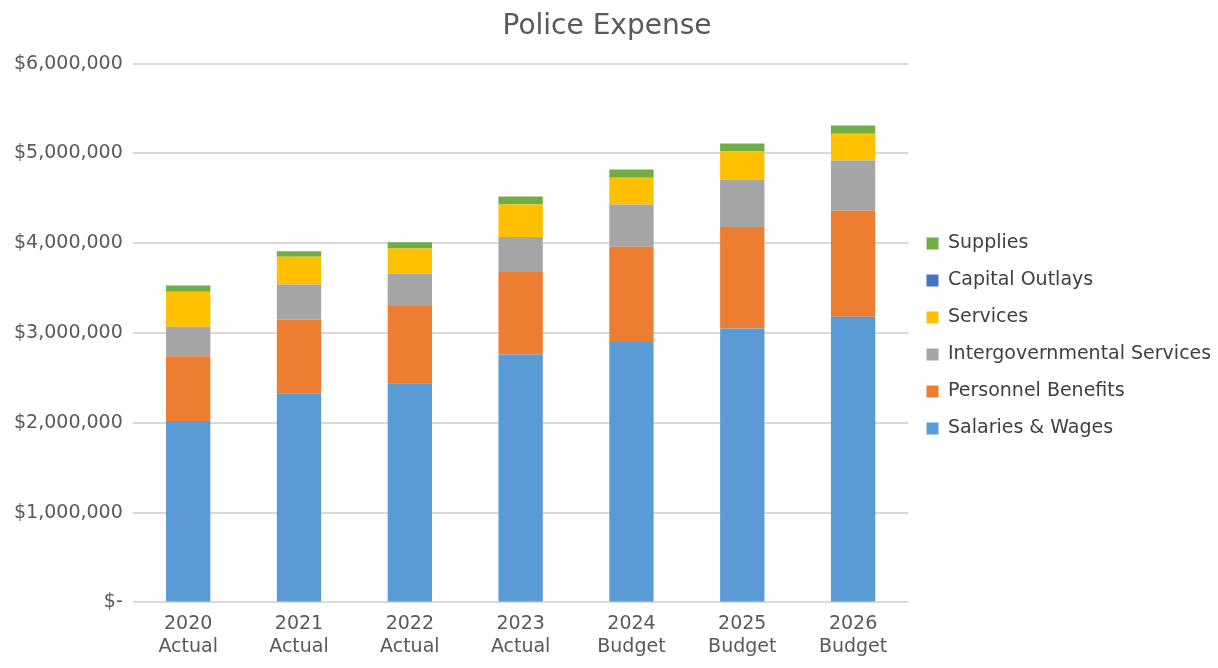 Image resolution: width=1218 pixels, height=668 pixels. Describe the element at coordinates (1021, 278) in the screenshot. I see `legend-label: Capital Outlays` at that location.